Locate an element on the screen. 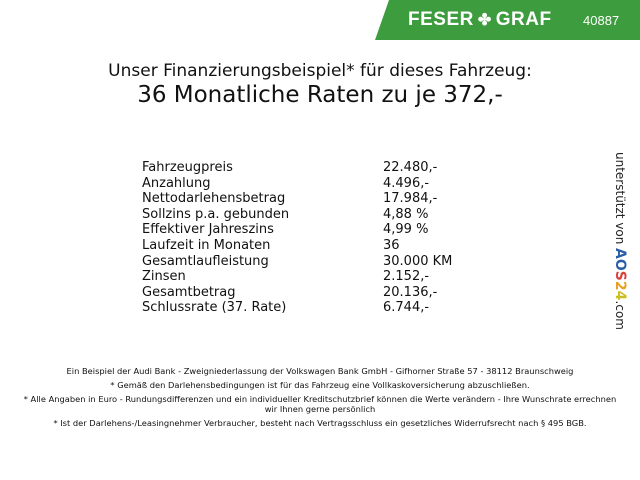 The width and height of the screenshot is (640, 480). table-row: Gesamtlaufleistung 30.000 KM is located at coordinates (297, 262).